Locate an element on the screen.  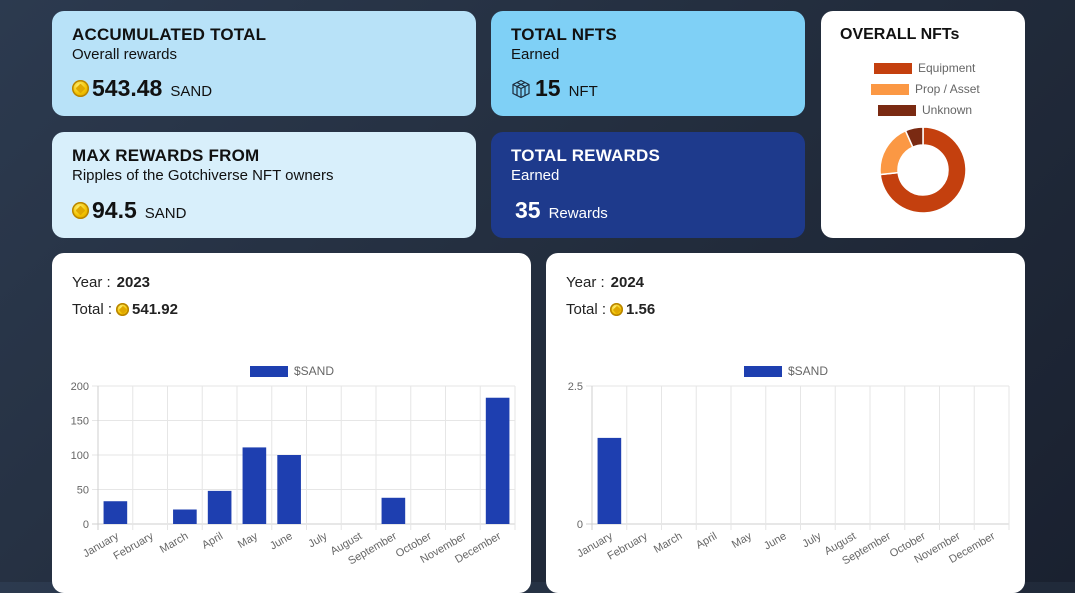
legend-label-unknown: Unknown is located at coordinates (947, 110).